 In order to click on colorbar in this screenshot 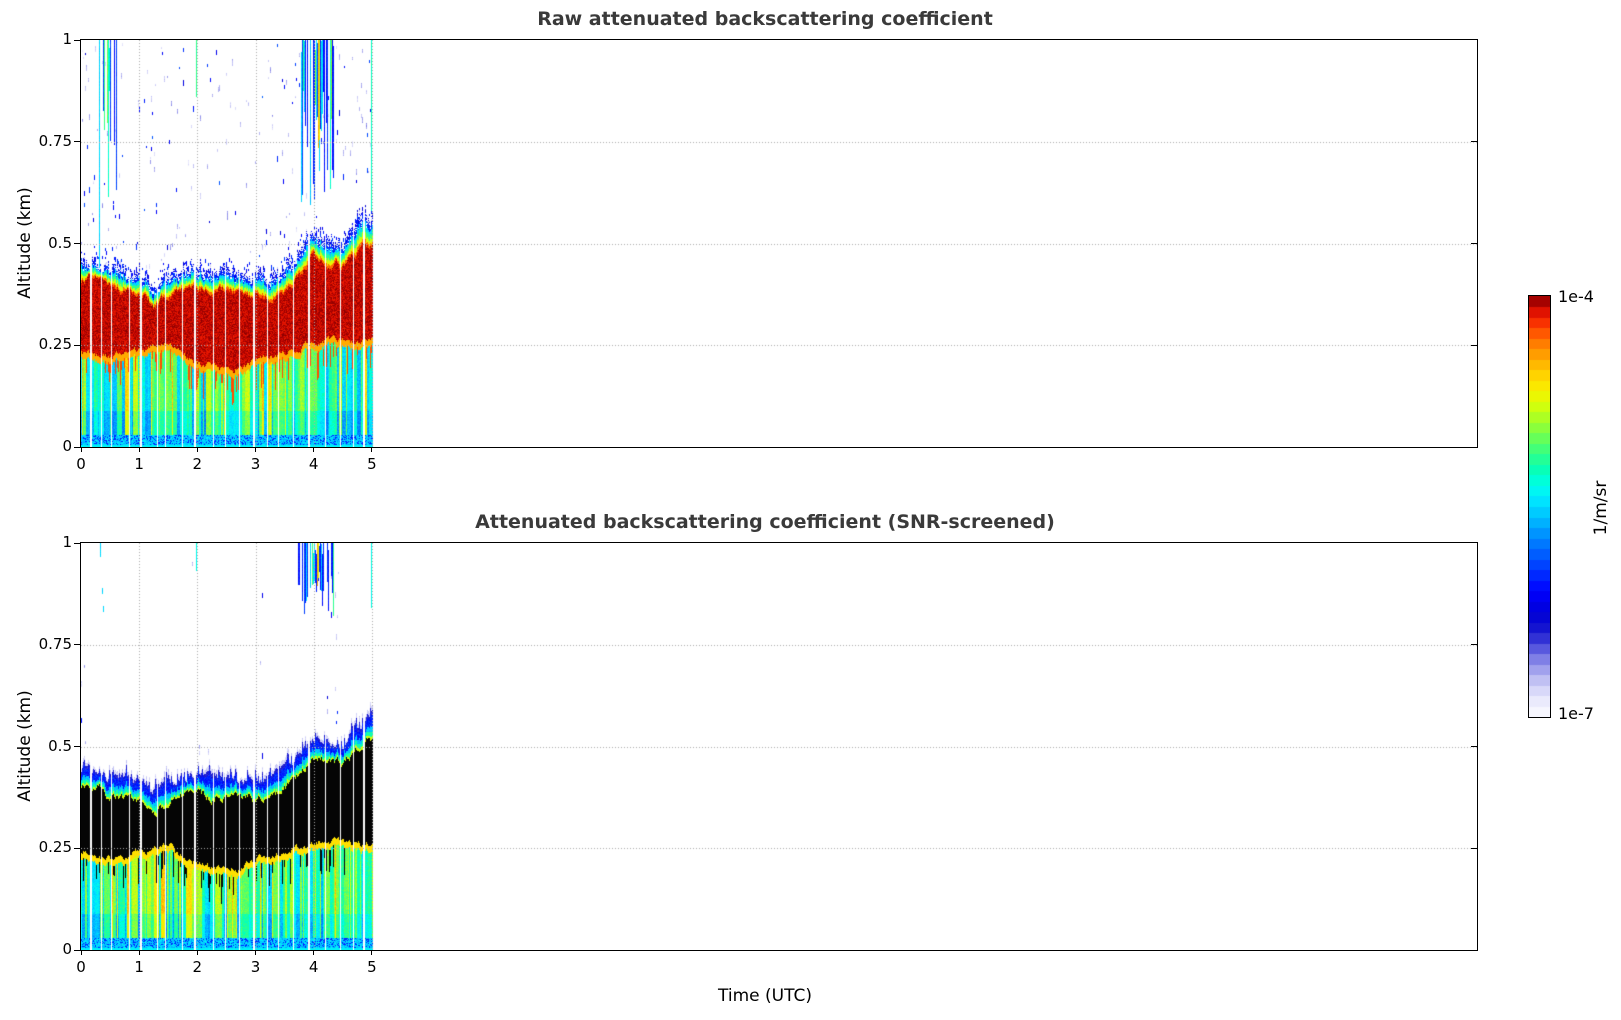, I will do `click(1539, 506)`.